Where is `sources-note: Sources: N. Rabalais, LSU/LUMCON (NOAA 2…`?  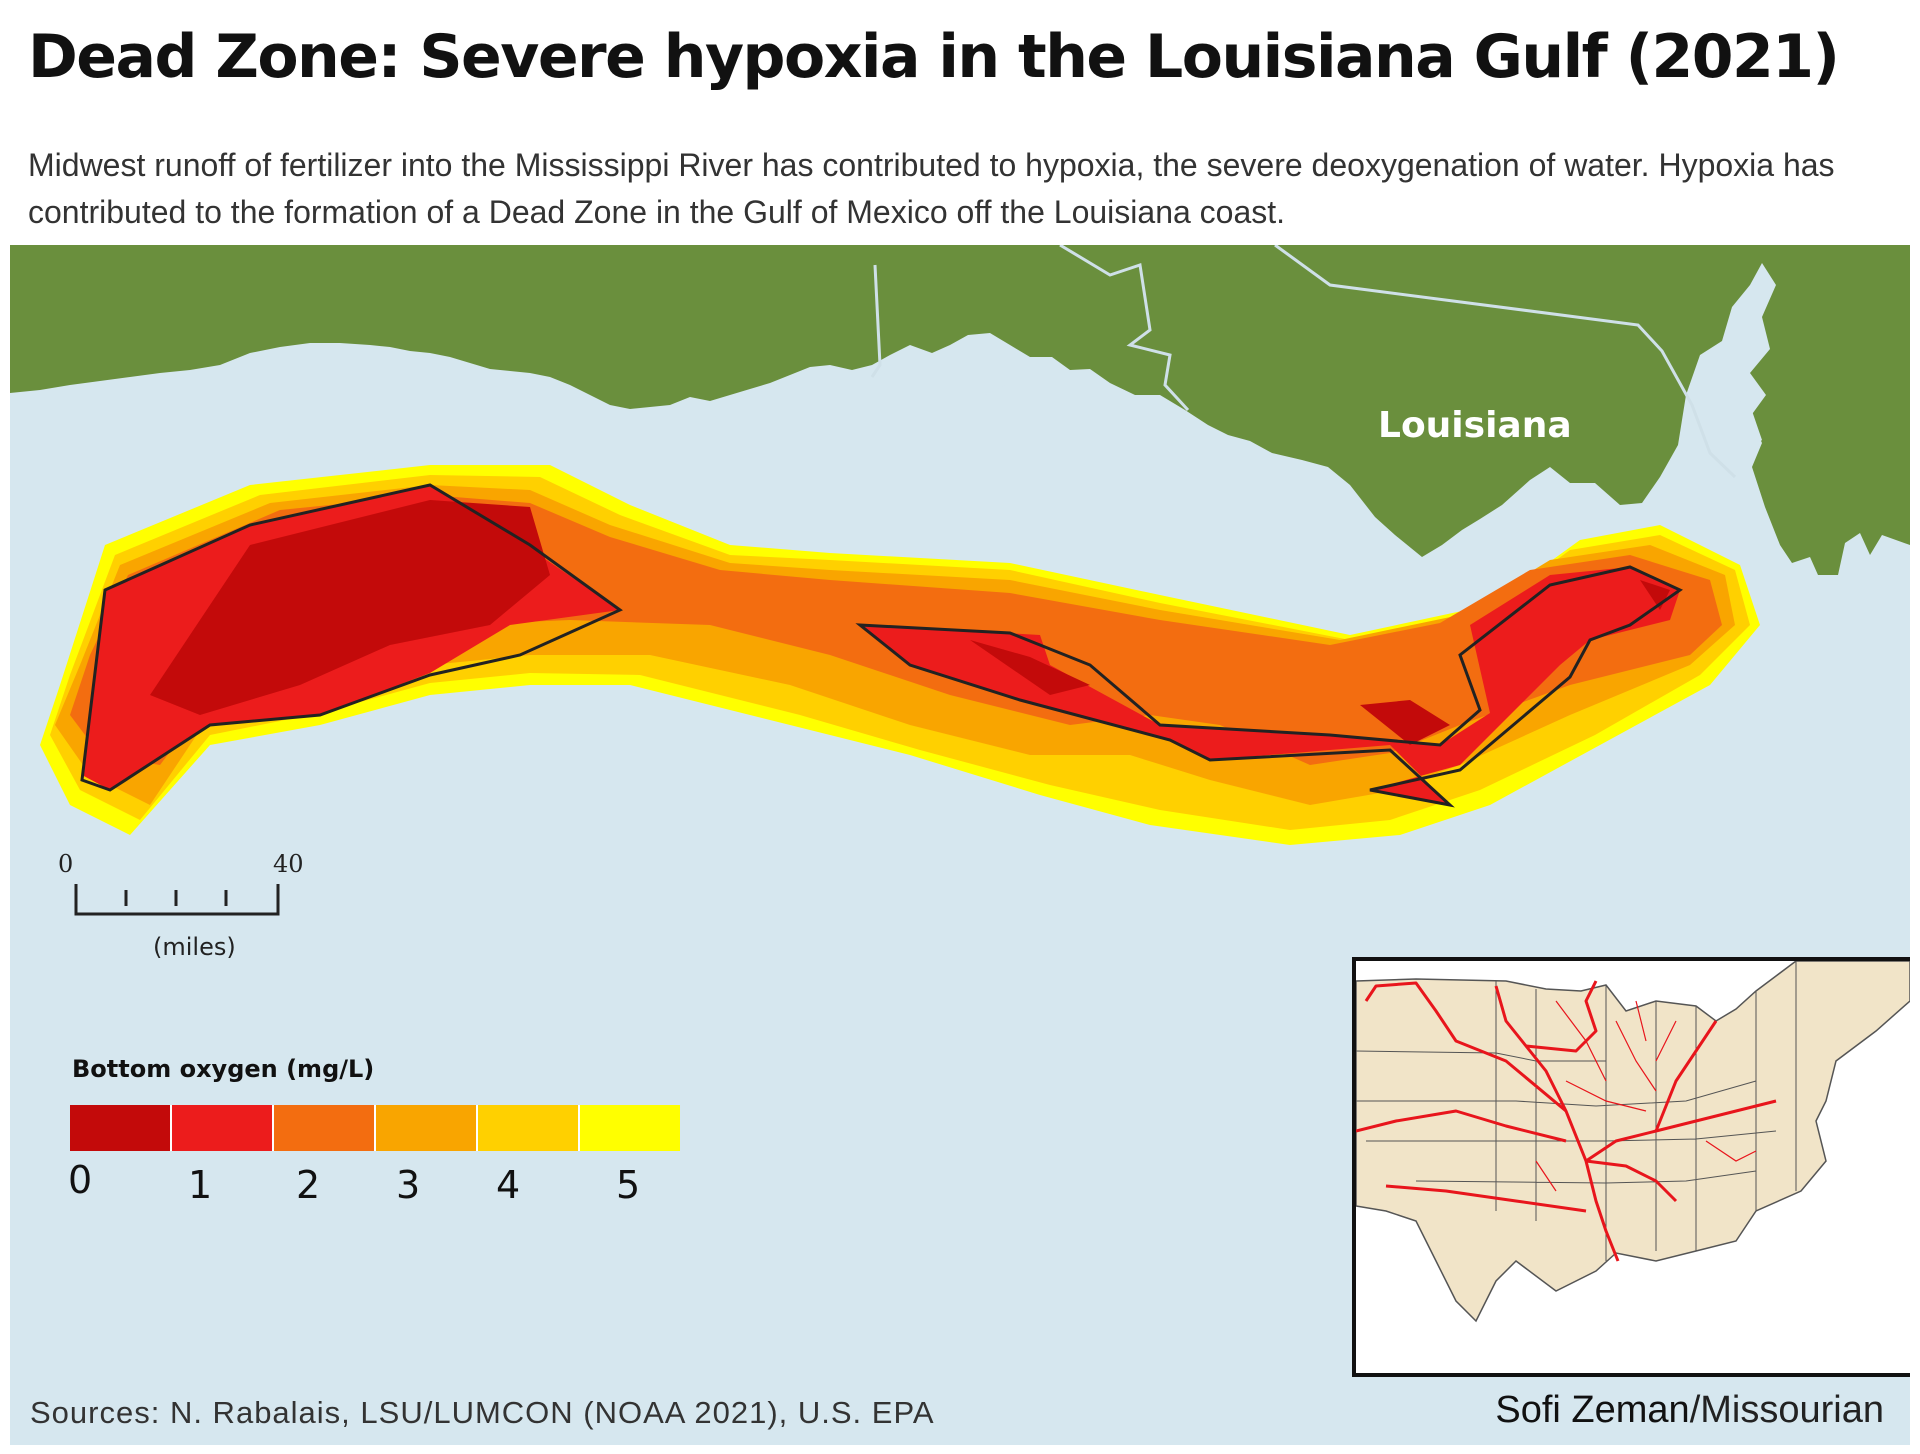
sources-note: Sources: N. Rabalais, LSU/LUMCON (NOAA 2… is located at coordinates (482, 1412).